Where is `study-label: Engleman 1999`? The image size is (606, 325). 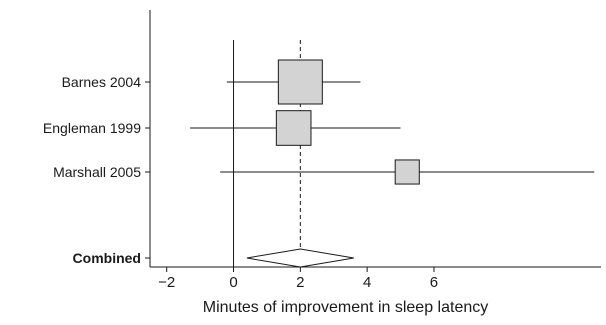
study-label: Engleman 1999 is located at coordinates (92, 128).